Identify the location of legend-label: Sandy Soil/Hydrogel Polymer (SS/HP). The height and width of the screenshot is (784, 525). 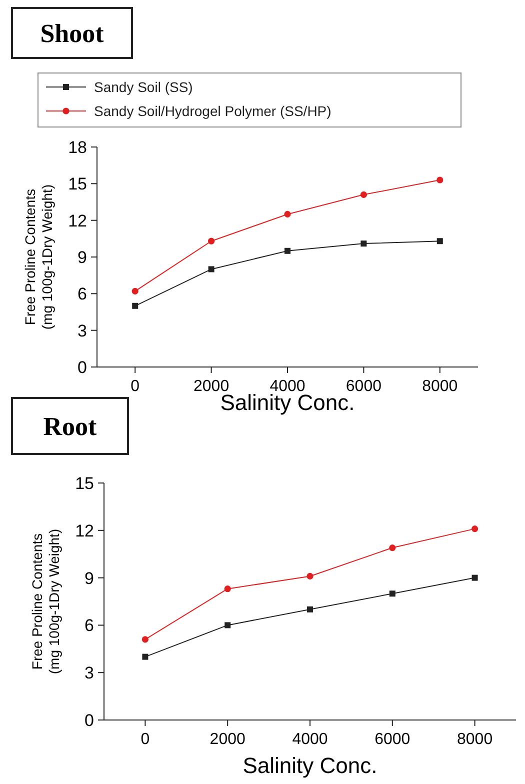
(213, 111).